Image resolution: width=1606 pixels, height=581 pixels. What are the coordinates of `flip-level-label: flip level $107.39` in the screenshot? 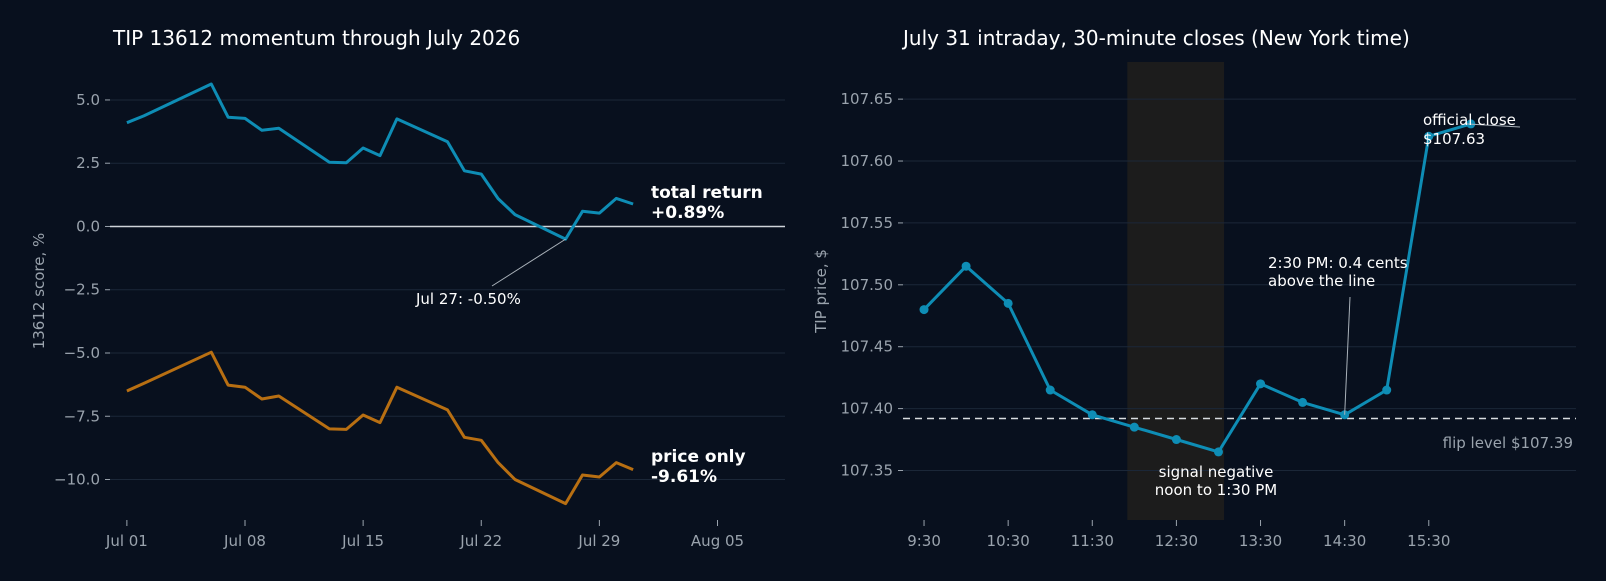 It's located at (1508, 443).